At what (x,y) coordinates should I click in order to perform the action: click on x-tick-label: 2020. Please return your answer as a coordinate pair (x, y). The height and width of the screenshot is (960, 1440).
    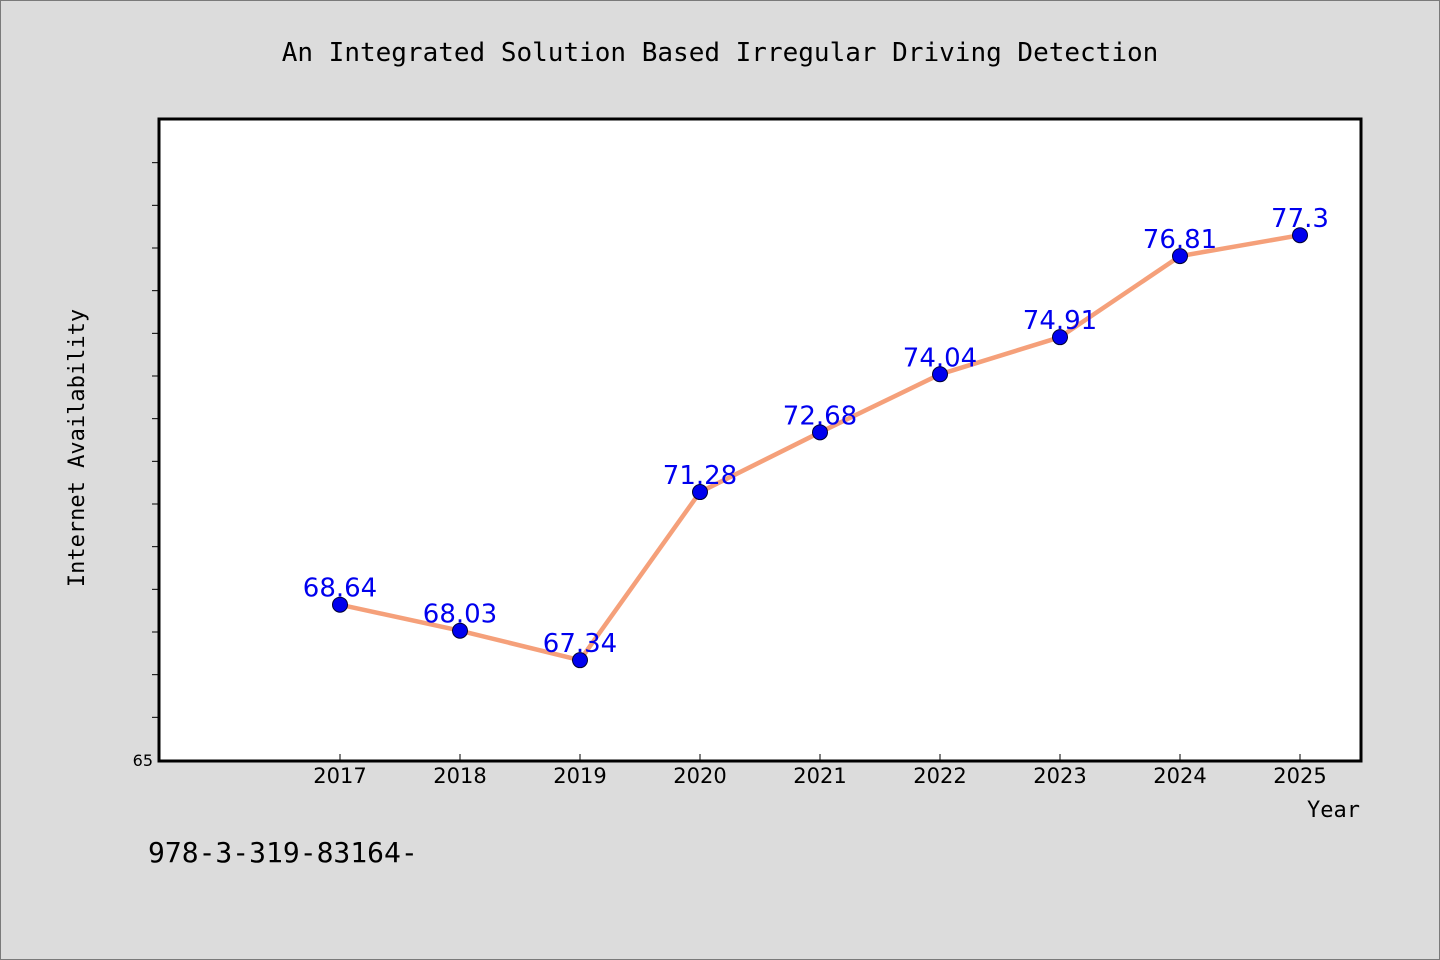
    Looking at the image, I should click on (699, 776).